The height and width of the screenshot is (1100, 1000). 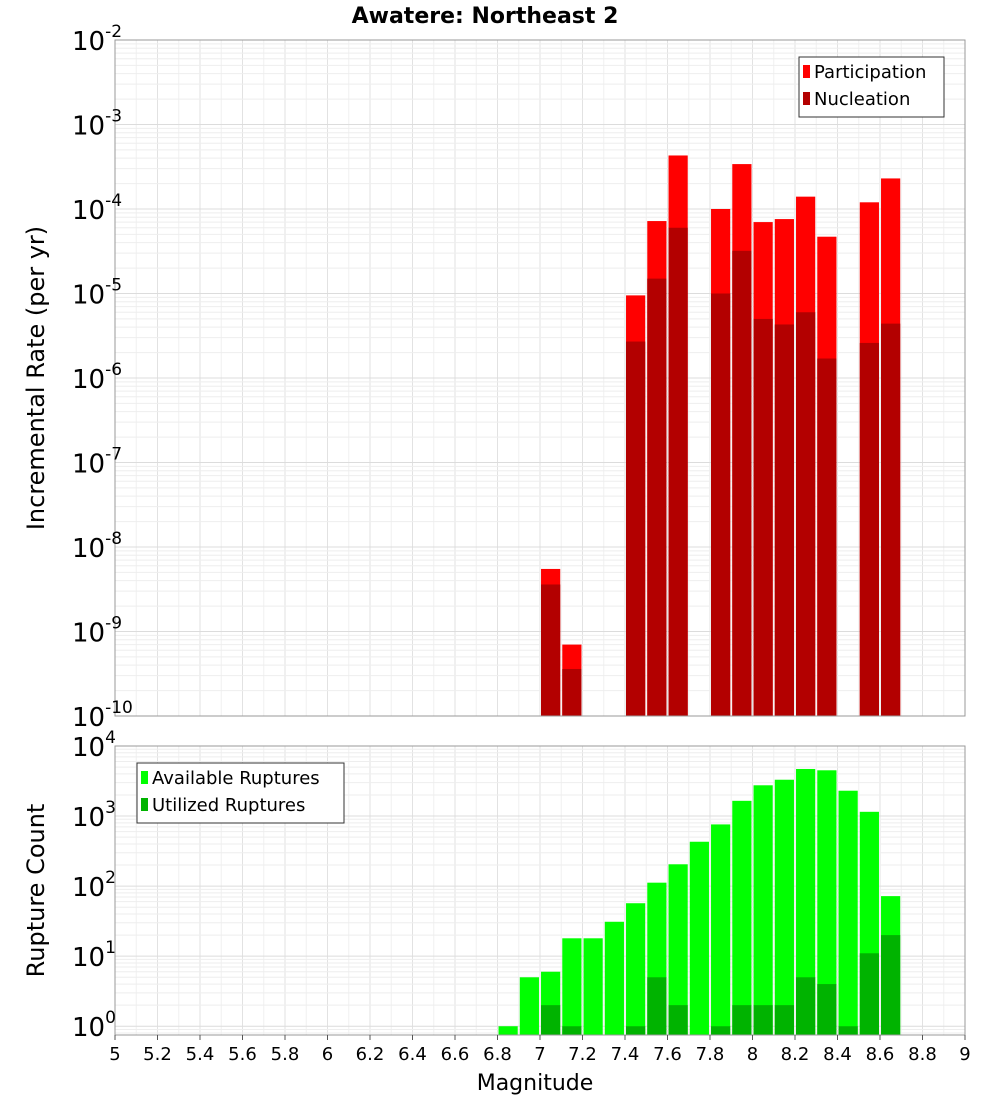 What do you see at coordinates (97, 377) in the screenshot?
I see `rate-y-tick-label: 10⁻⁶` at bounding box center [97, 377].